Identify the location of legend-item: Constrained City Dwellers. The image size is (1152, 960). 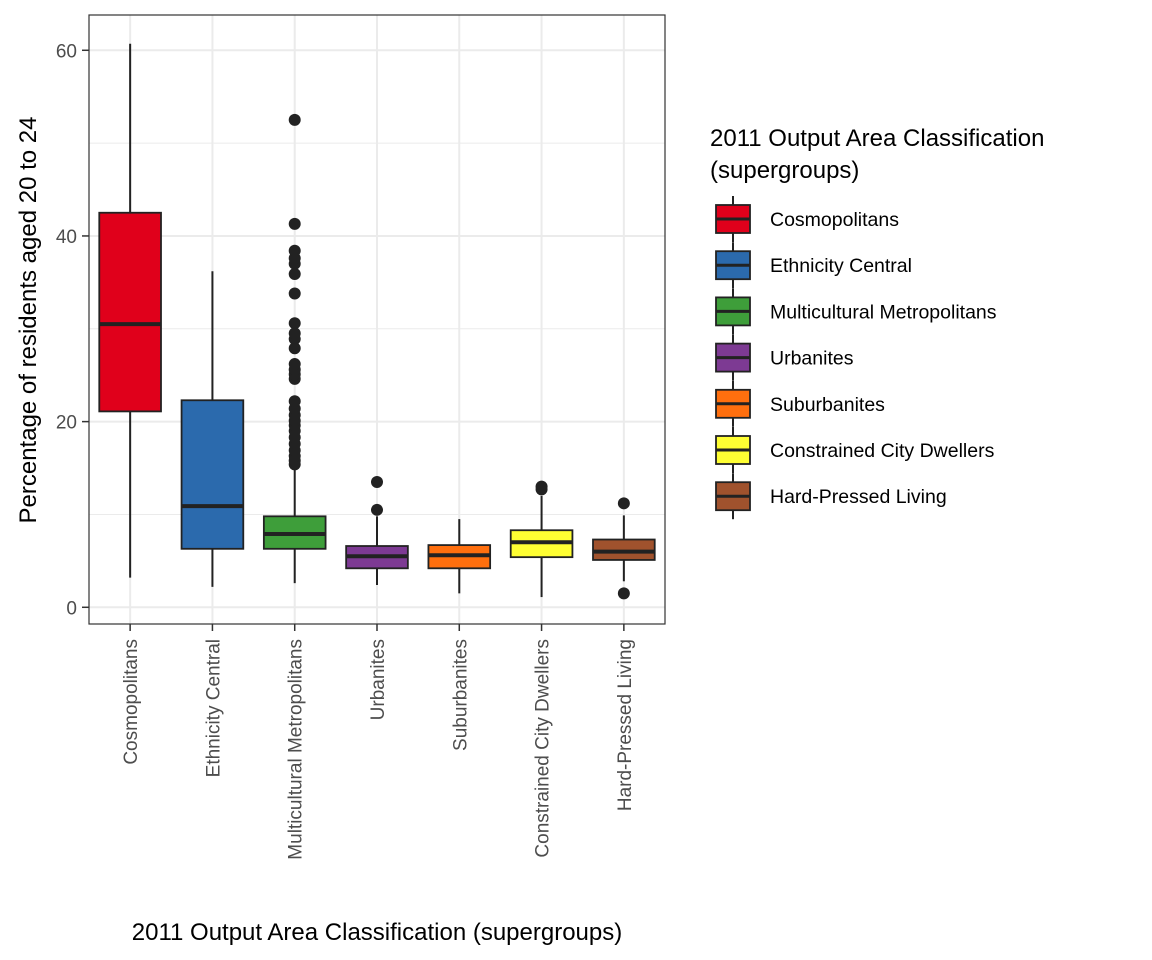
(855, 450).